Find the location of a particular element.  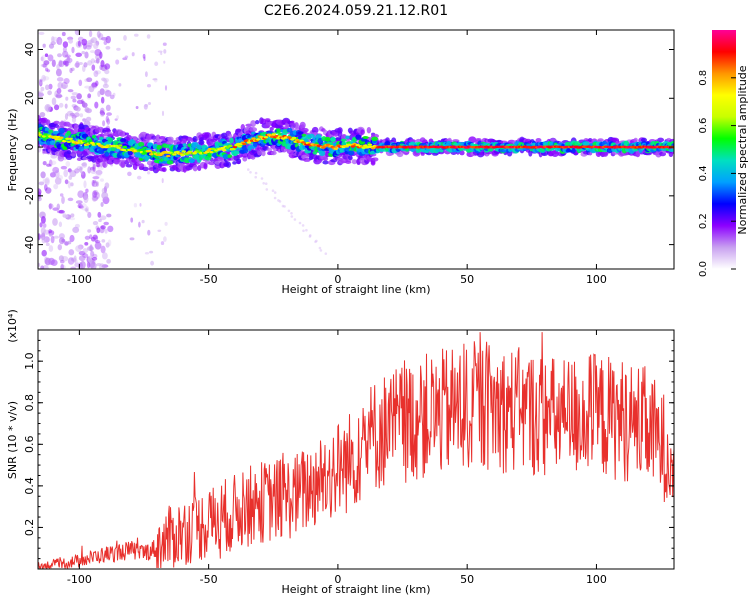

snr-y-tick-label: 1.0 is located at coordinates (29, 361).